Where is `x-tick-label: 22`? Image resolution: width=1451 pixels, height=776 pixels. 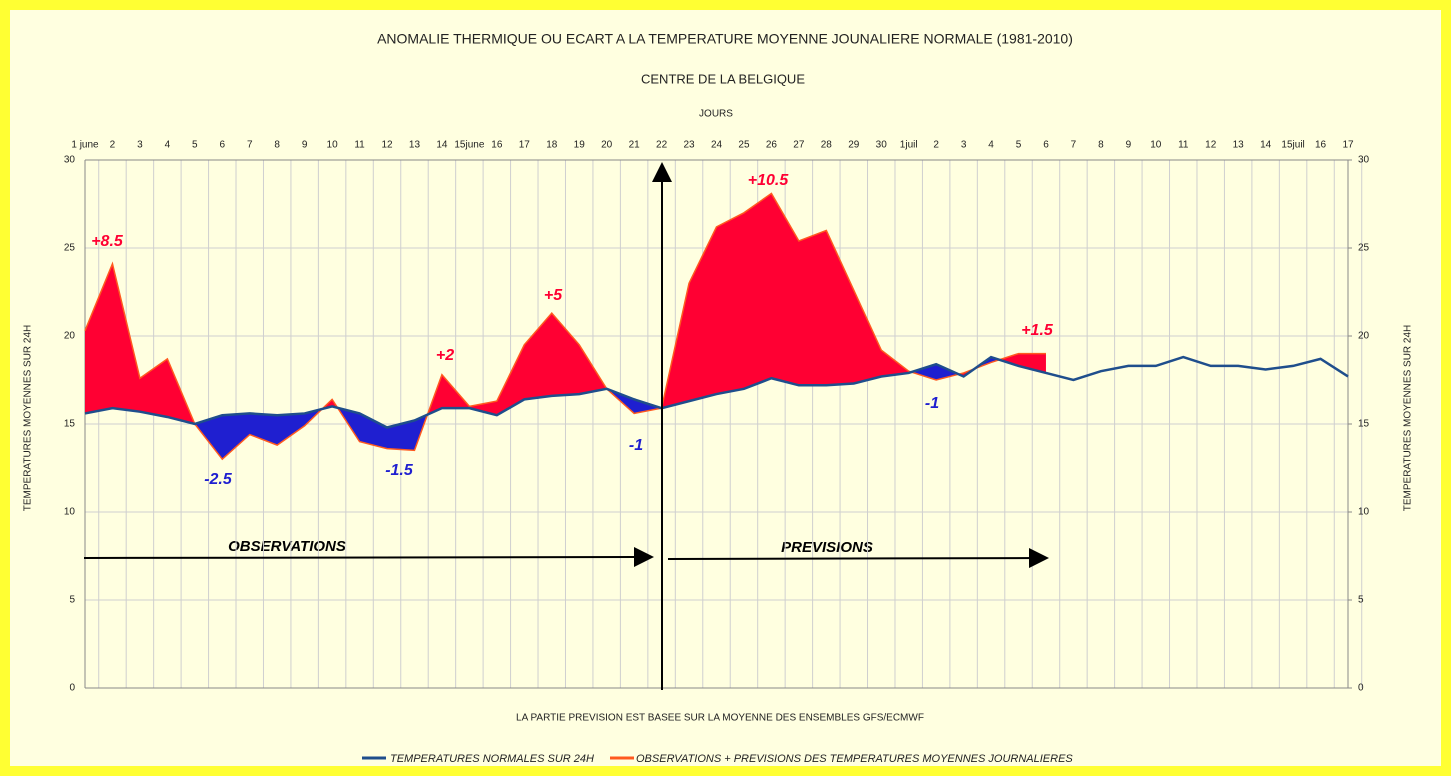
x-tick-label: 22 is located at coordinates (662, 145).